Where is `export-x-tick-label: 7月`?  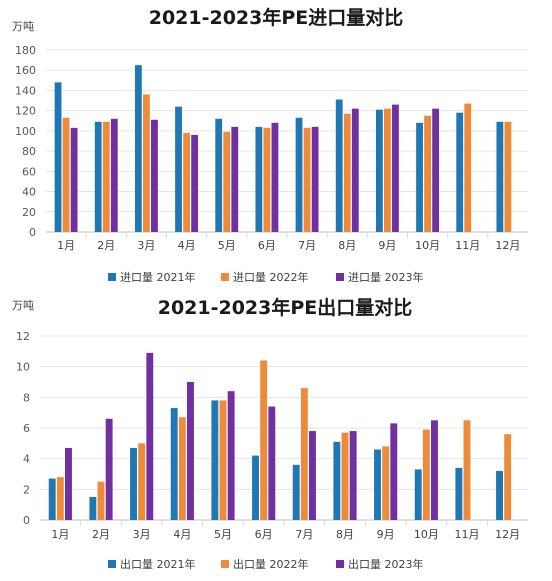 export-x-tick-label: 7月 is located at coordinates (304, 534).